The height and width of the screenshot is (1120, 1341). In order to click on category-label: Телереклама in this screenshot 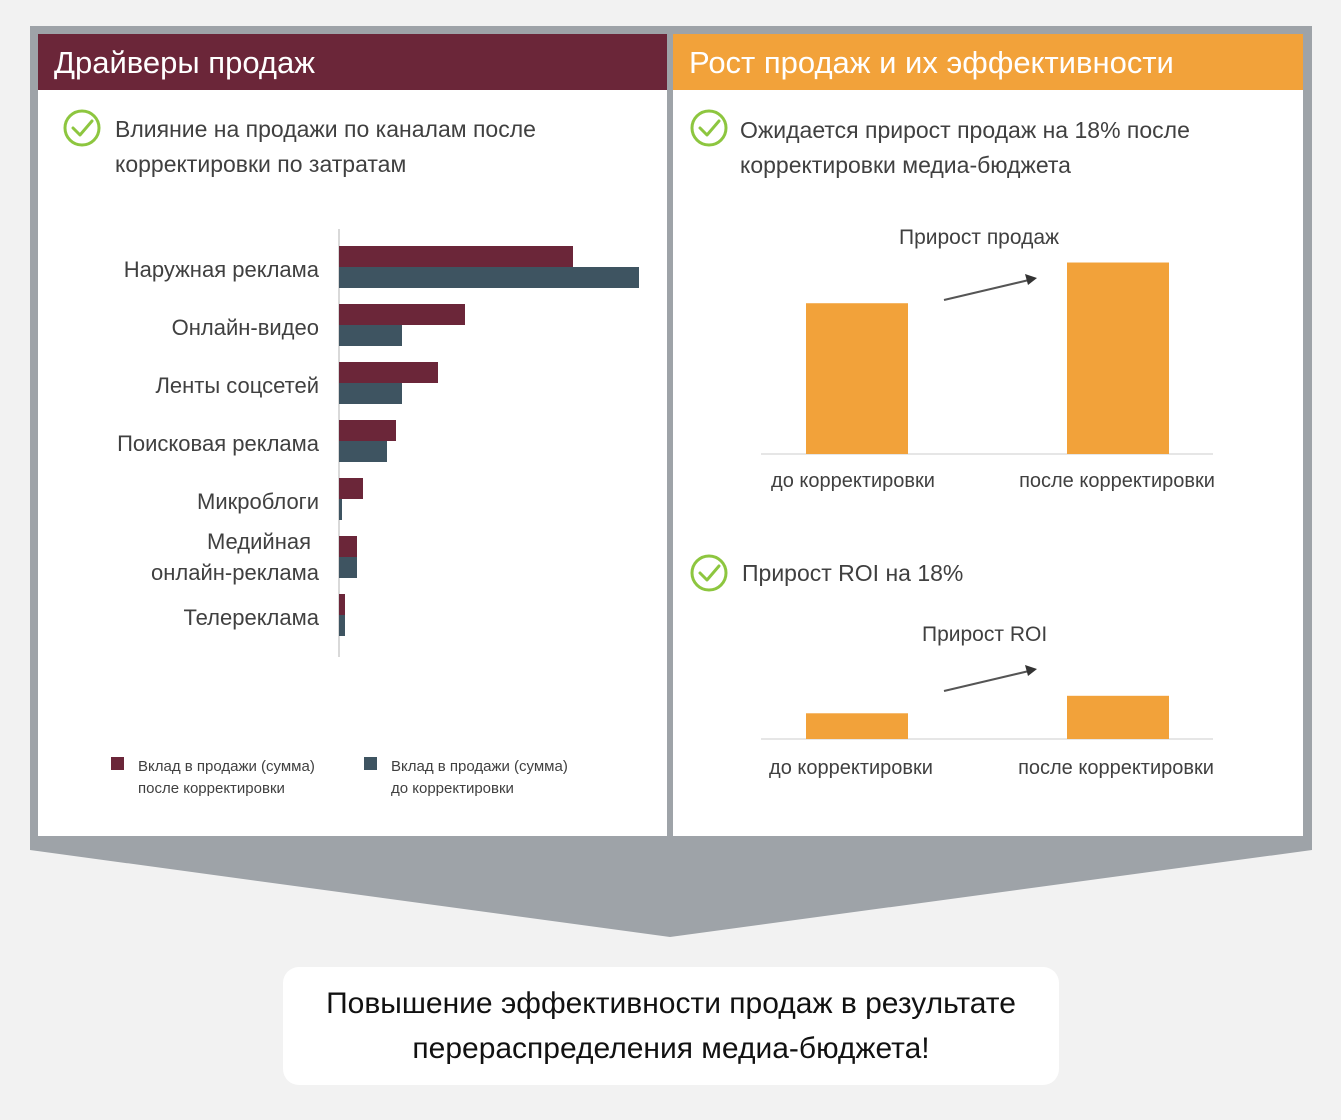, I will do `click(251, 617)`.